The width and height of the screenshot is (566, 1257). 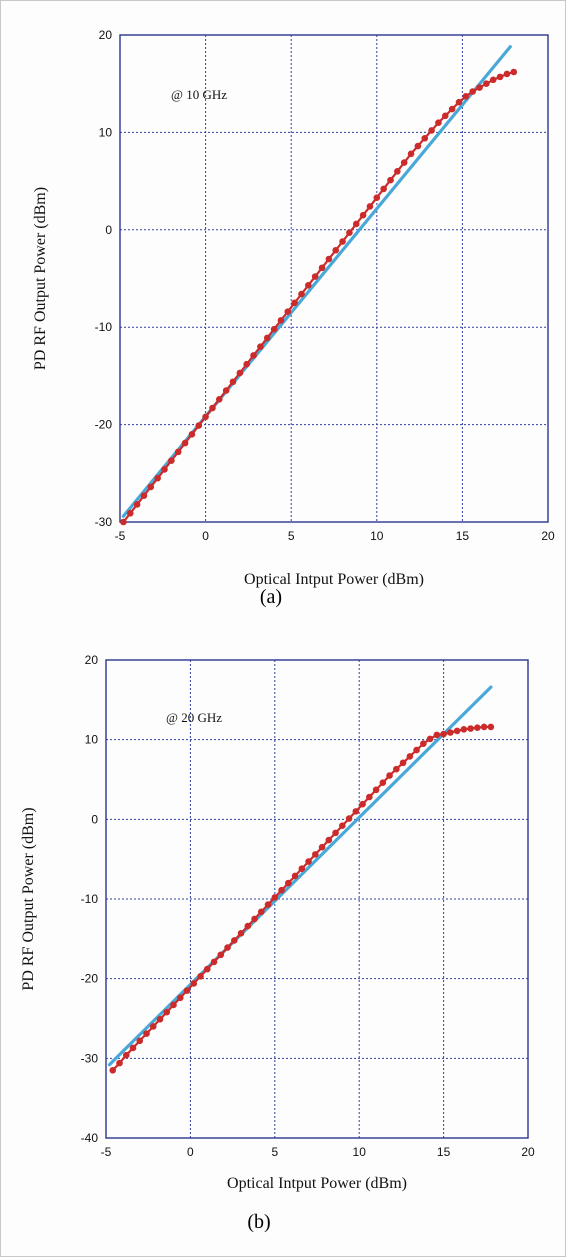 I want to click on y-tick-label: -10, so click(x=90, y=899).